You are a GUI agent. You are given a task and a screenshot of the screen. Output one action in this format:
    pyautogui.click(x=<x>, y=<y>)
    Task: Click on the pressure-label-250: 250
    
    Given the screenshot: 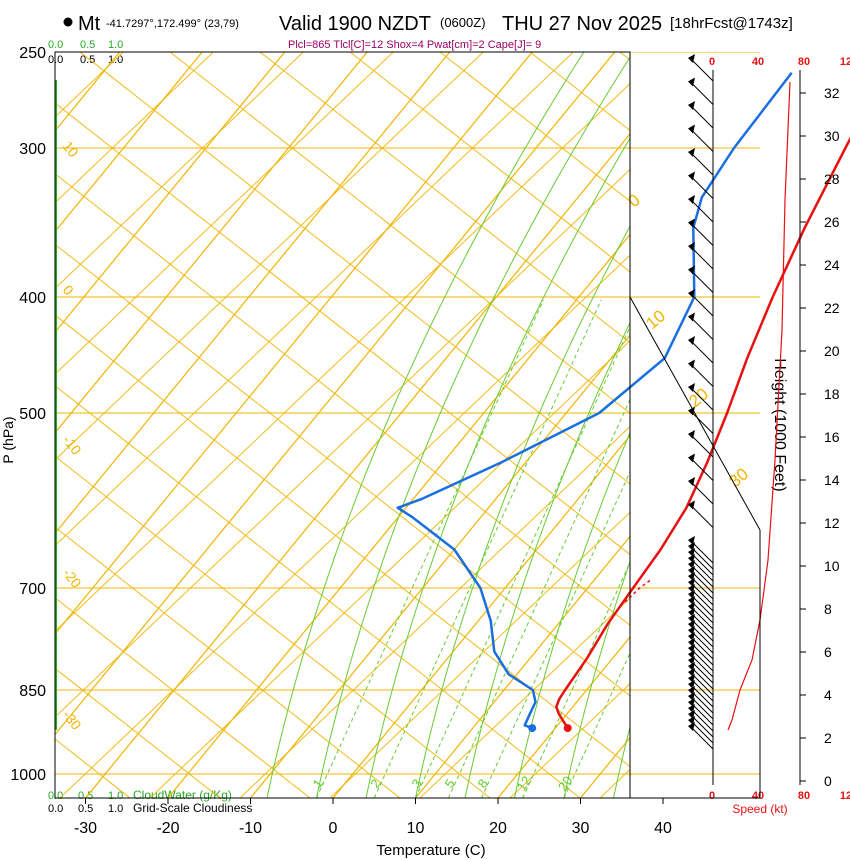 What is the action you would take?
    pyautogui.click(x=32, y=53)
    